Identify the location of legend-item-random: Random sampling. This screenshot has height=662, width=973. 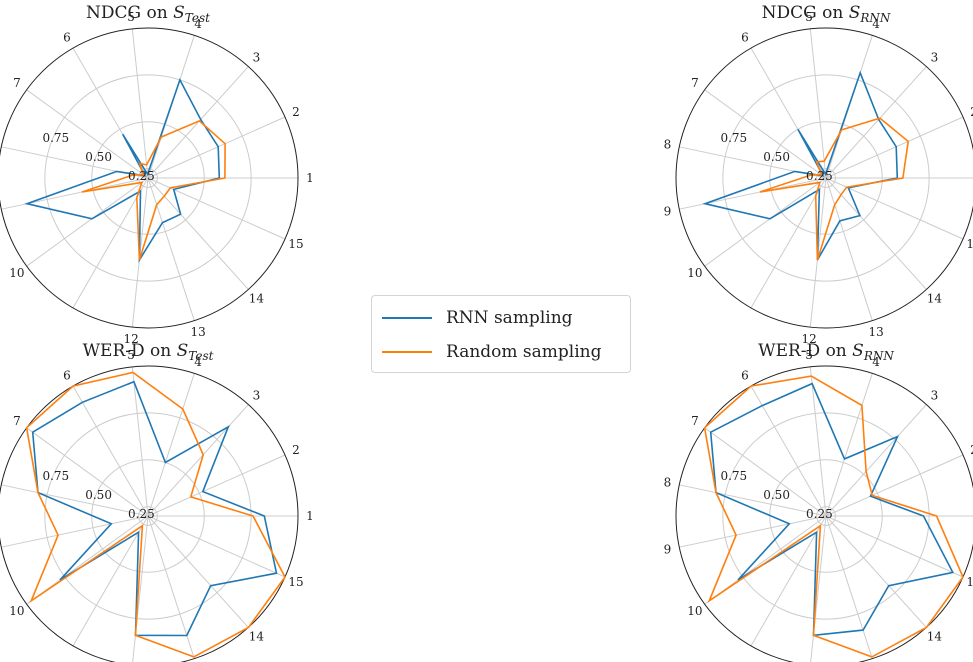
(486, 352).